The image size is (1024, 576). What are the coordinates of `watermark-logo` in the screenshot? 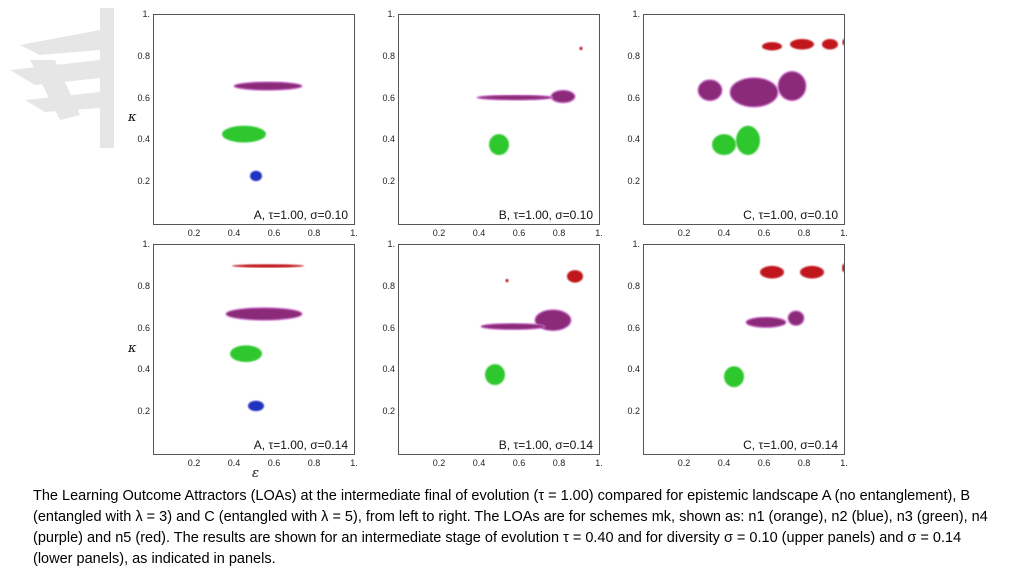 It's located at (62, 78).